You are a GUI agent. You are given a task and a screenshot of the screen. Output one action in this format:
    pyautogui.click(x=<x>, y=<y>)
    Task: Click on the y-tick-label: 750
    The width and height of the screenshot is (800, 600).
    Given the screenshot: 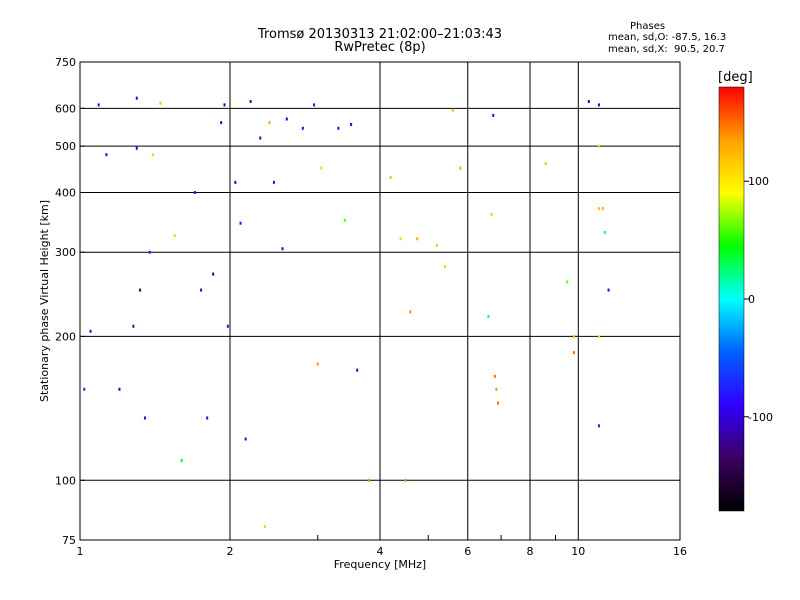 What is the action you would take?
    pyautogui.click(x=65, y=62)
    